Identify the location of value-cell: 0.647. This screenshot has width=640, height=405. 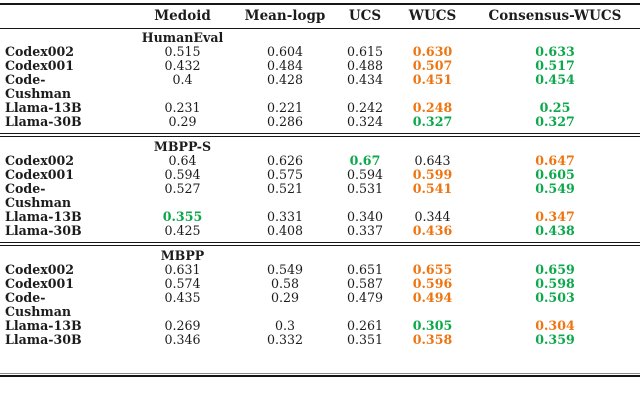
(555, 160).